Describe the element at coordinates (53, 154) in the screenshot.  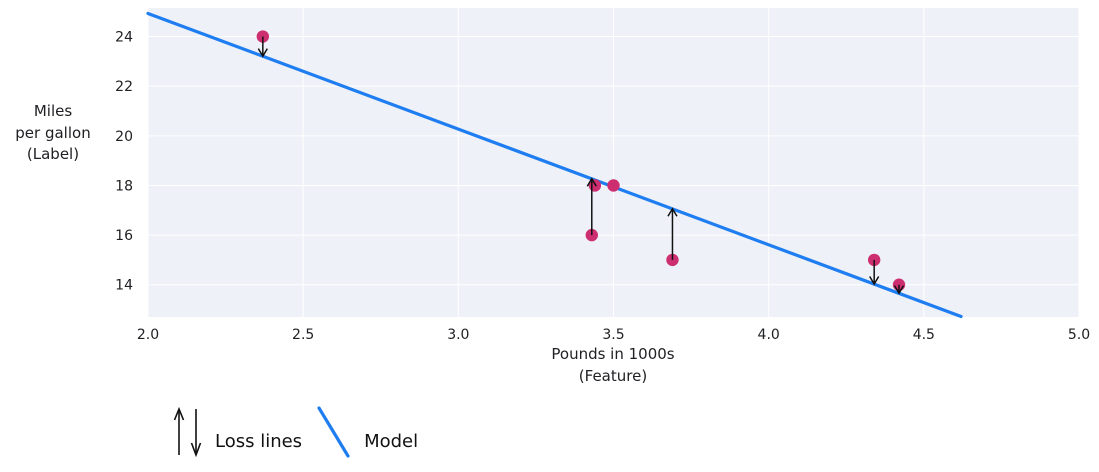
I see `y-axis-title-line: (Label)` at that location.